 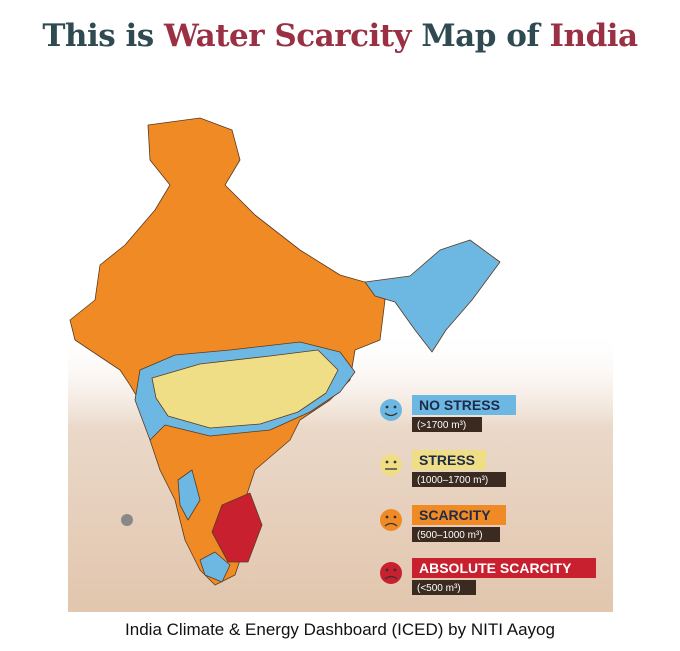 I want to click on legend-label: ABSOLUTE SCARCITY, so click(x=495, y=568).